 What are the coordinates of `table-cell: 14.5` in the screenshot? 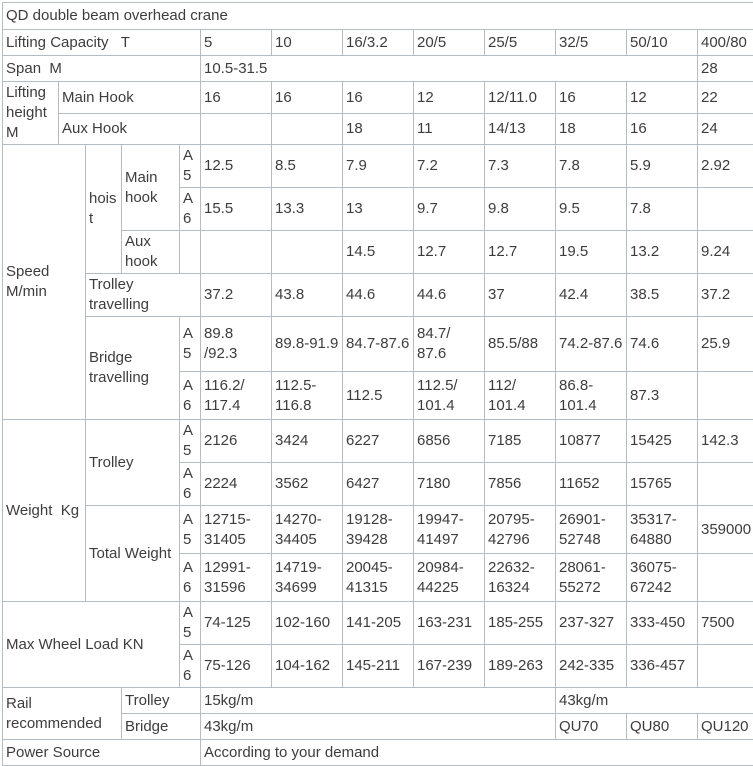 It's located at (378, 252).